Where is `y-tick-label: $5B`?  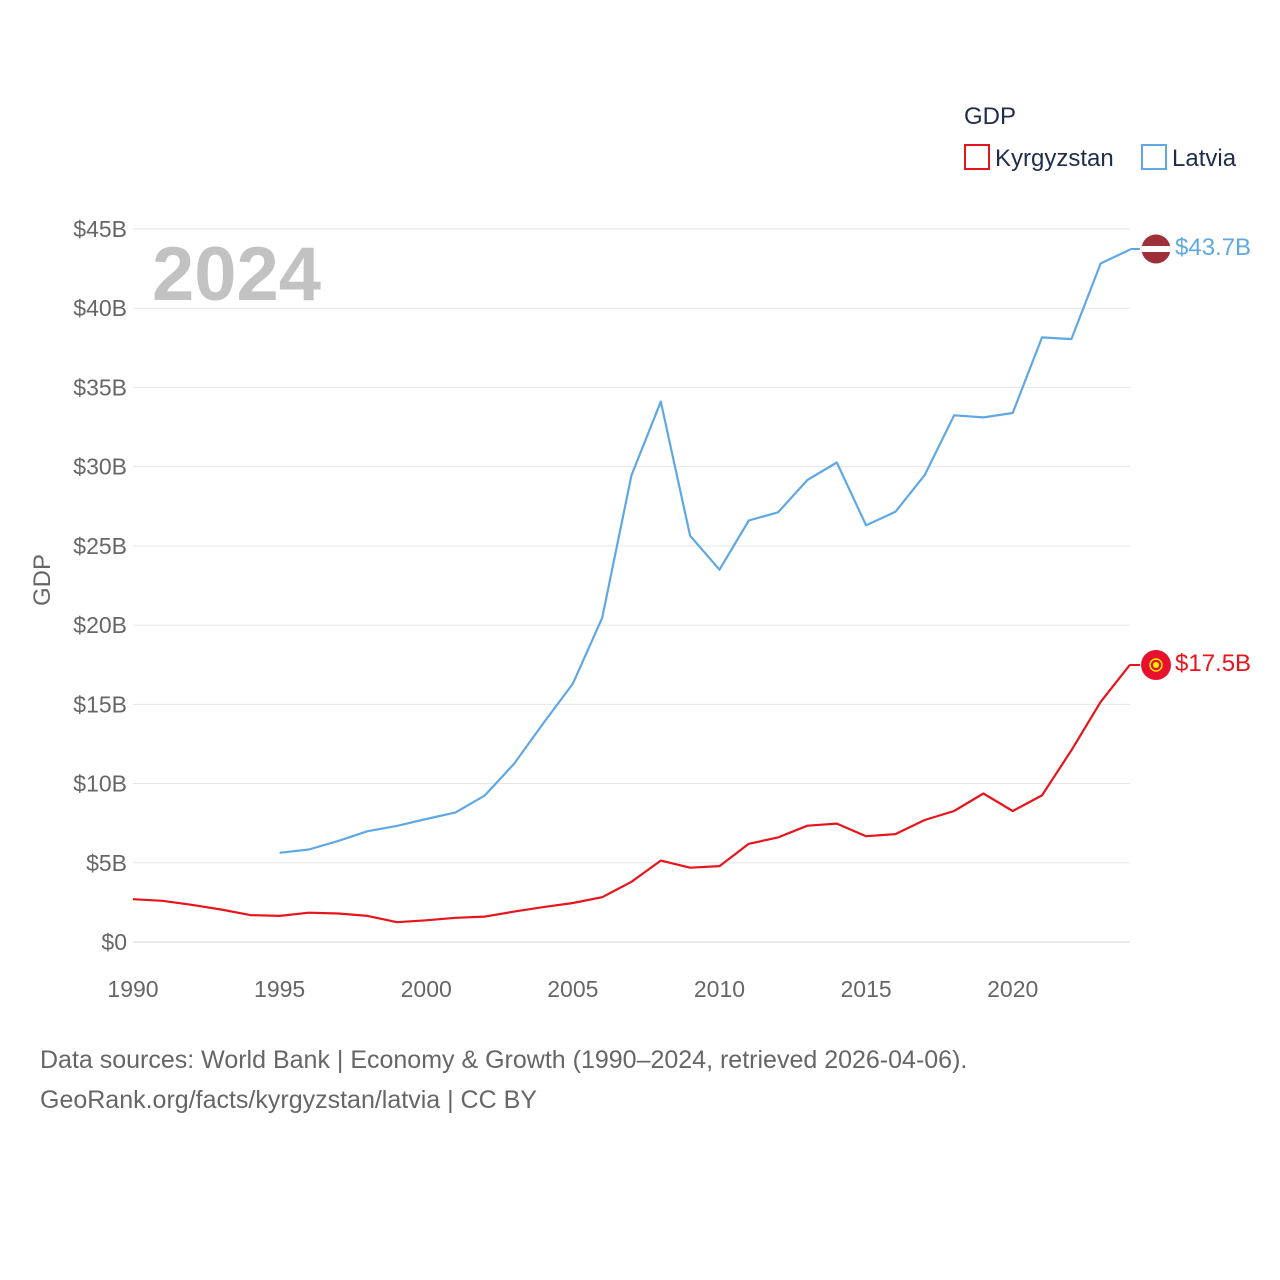
y-tick-label: $5B is located at coordinates (106, 863).